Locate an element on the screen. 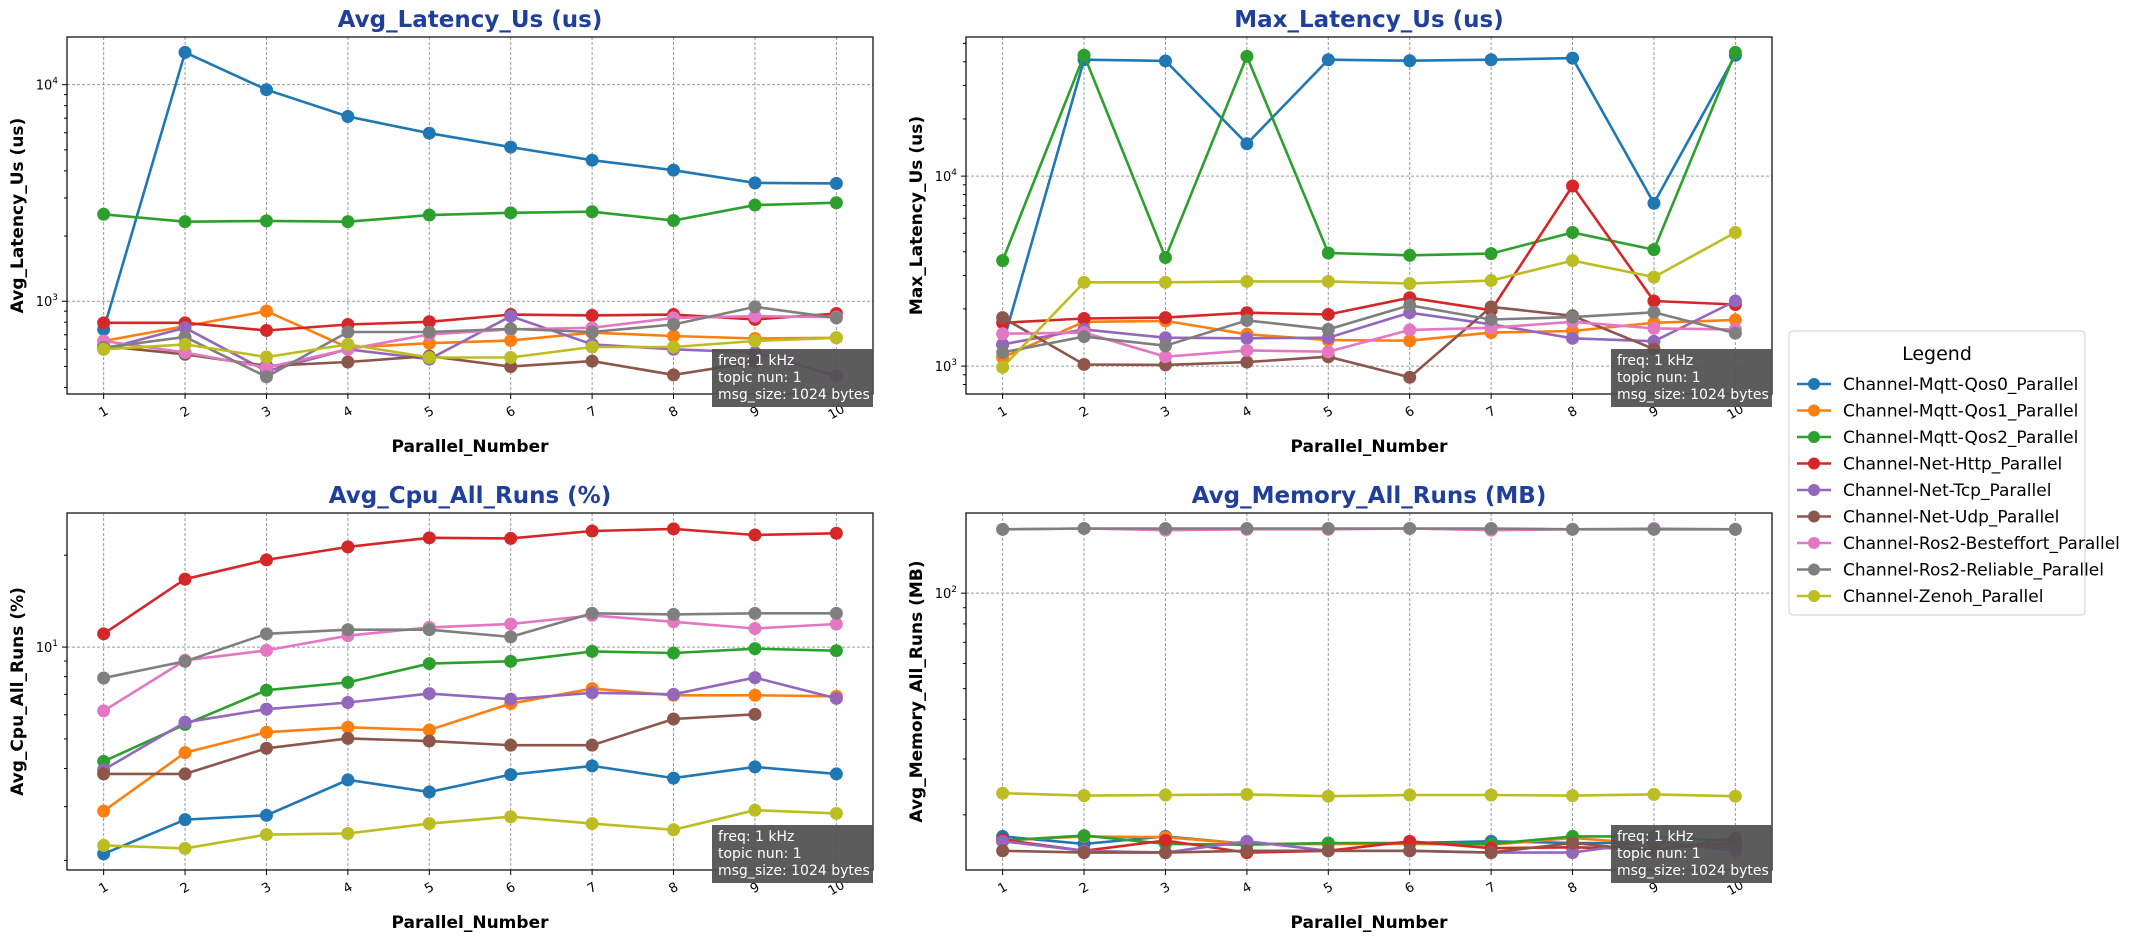 This screenshot has width=2130, height=940. x-tick-label: 4 is located at coordinates (348, 888).